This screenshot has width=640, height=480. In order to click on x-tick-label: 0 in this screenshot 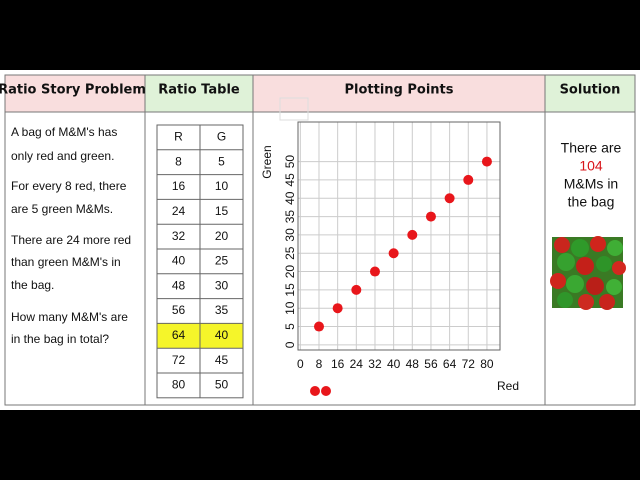, I will do `click(300, 364)`.